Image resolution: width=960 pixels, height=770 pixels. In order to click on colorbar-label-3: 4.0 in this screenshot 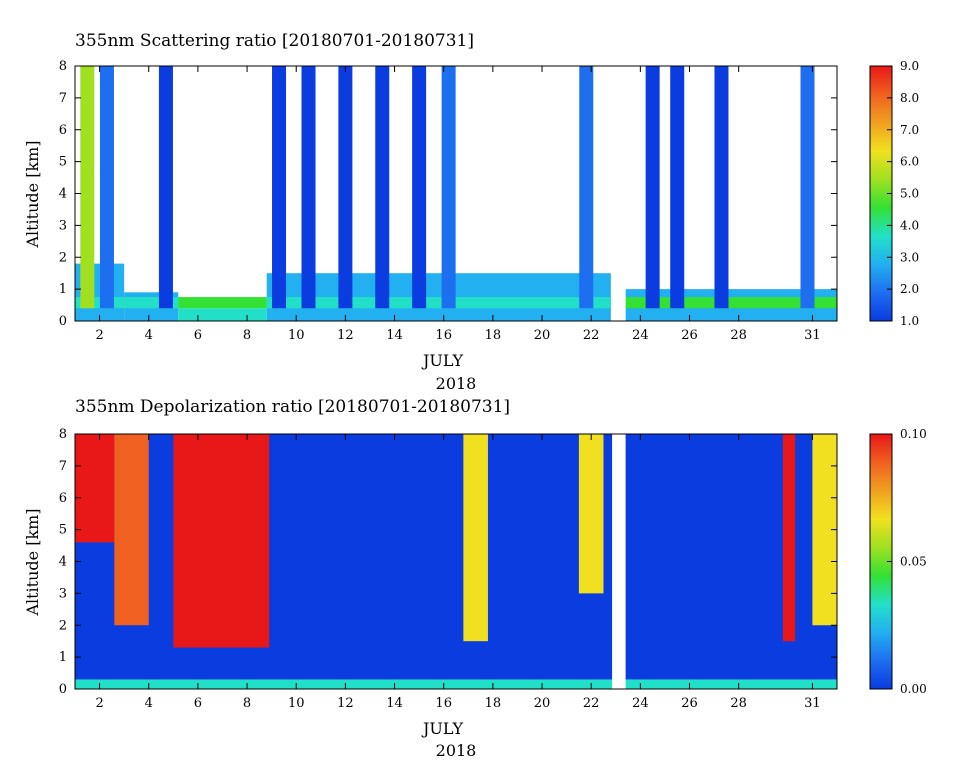, I will do `click(909, 225)`.